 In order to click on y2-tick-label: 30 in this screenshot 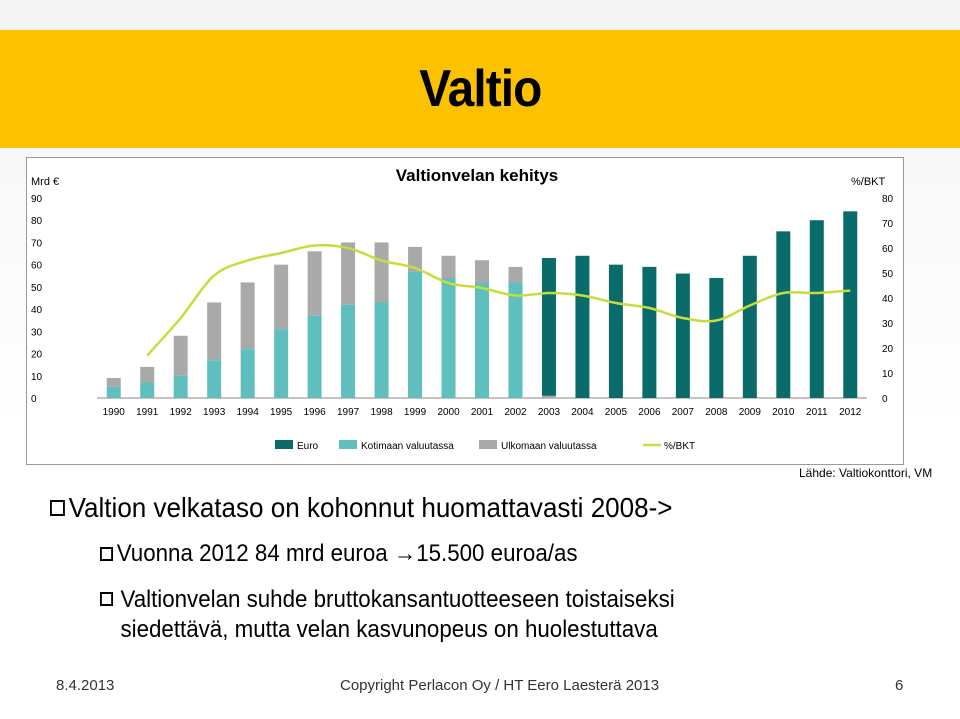, I will do `click(888, 324)`.